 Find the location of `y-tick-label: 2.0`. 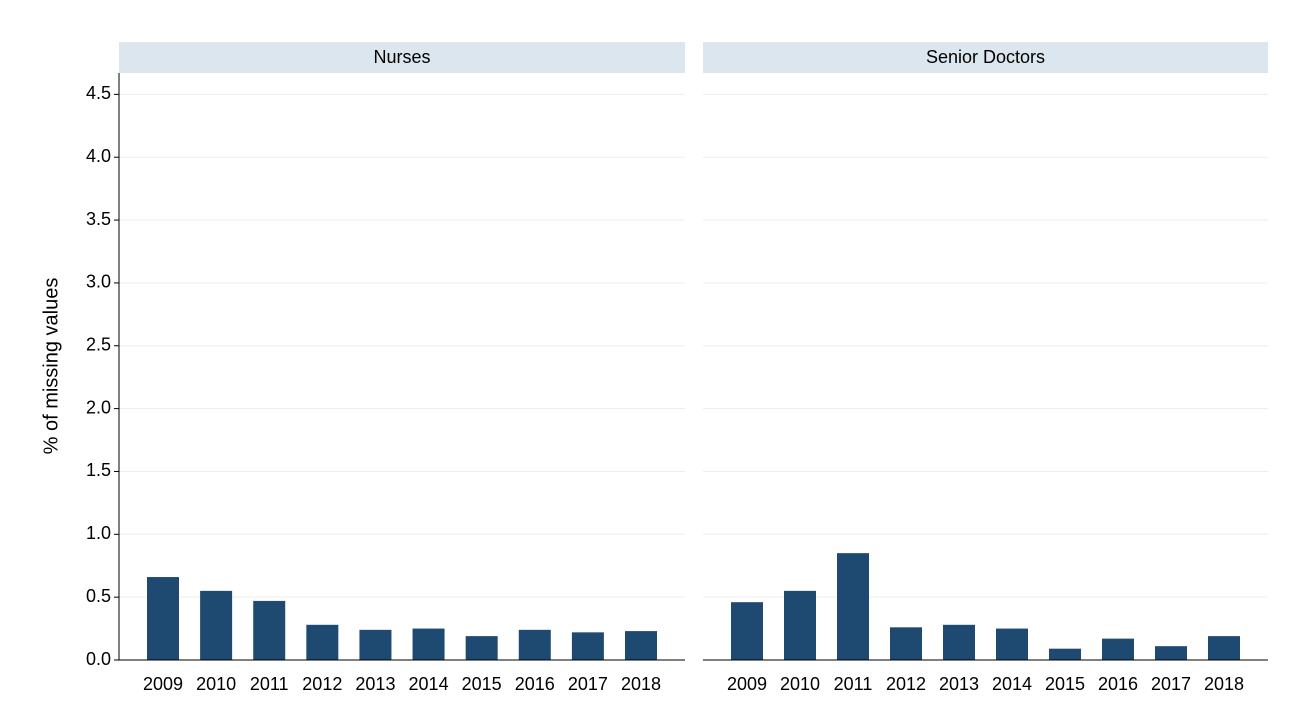

y-tick-label: 2.0 is located at coordinates (98, 407).